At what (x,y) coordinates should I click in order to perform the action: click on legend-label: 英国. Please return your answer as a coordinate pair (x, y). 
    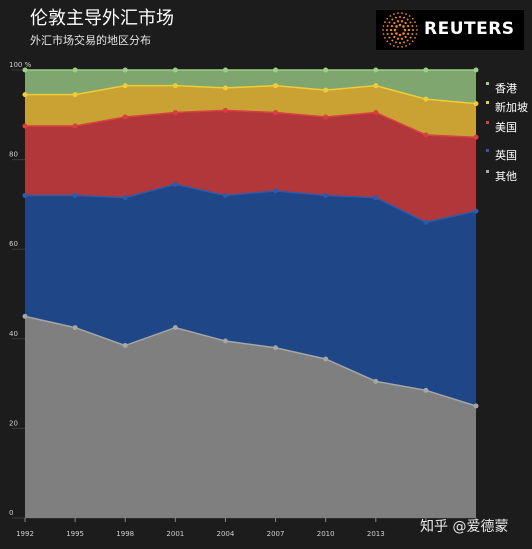
    Looking at the image, I should click on (506, 155).